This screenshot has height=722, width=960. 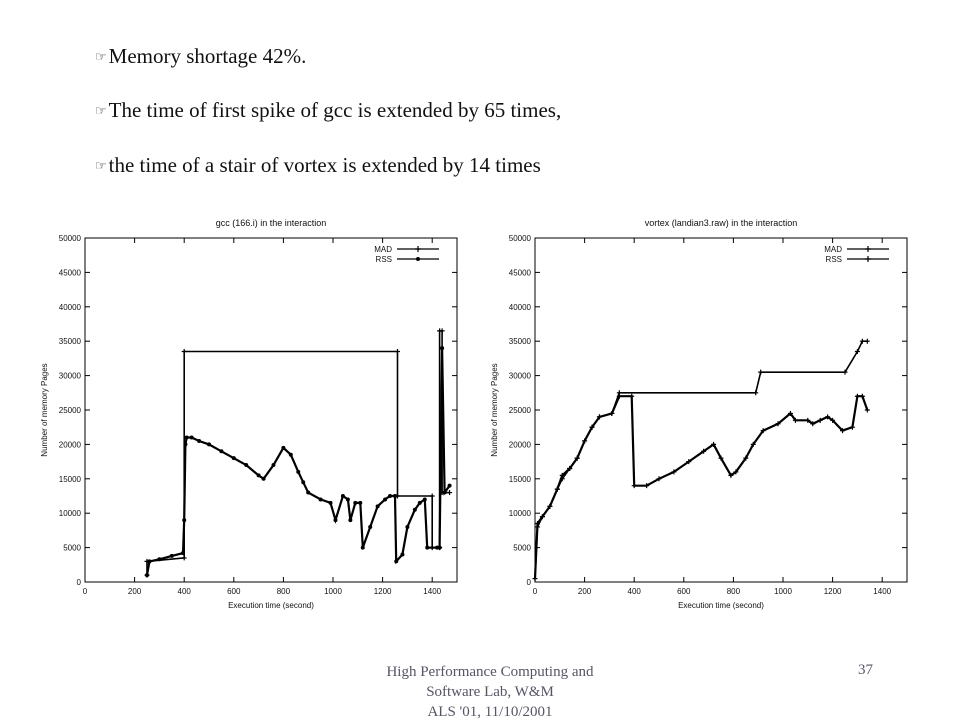 I want to click on y-tick-label: 30000, so click(x=70, y=376).